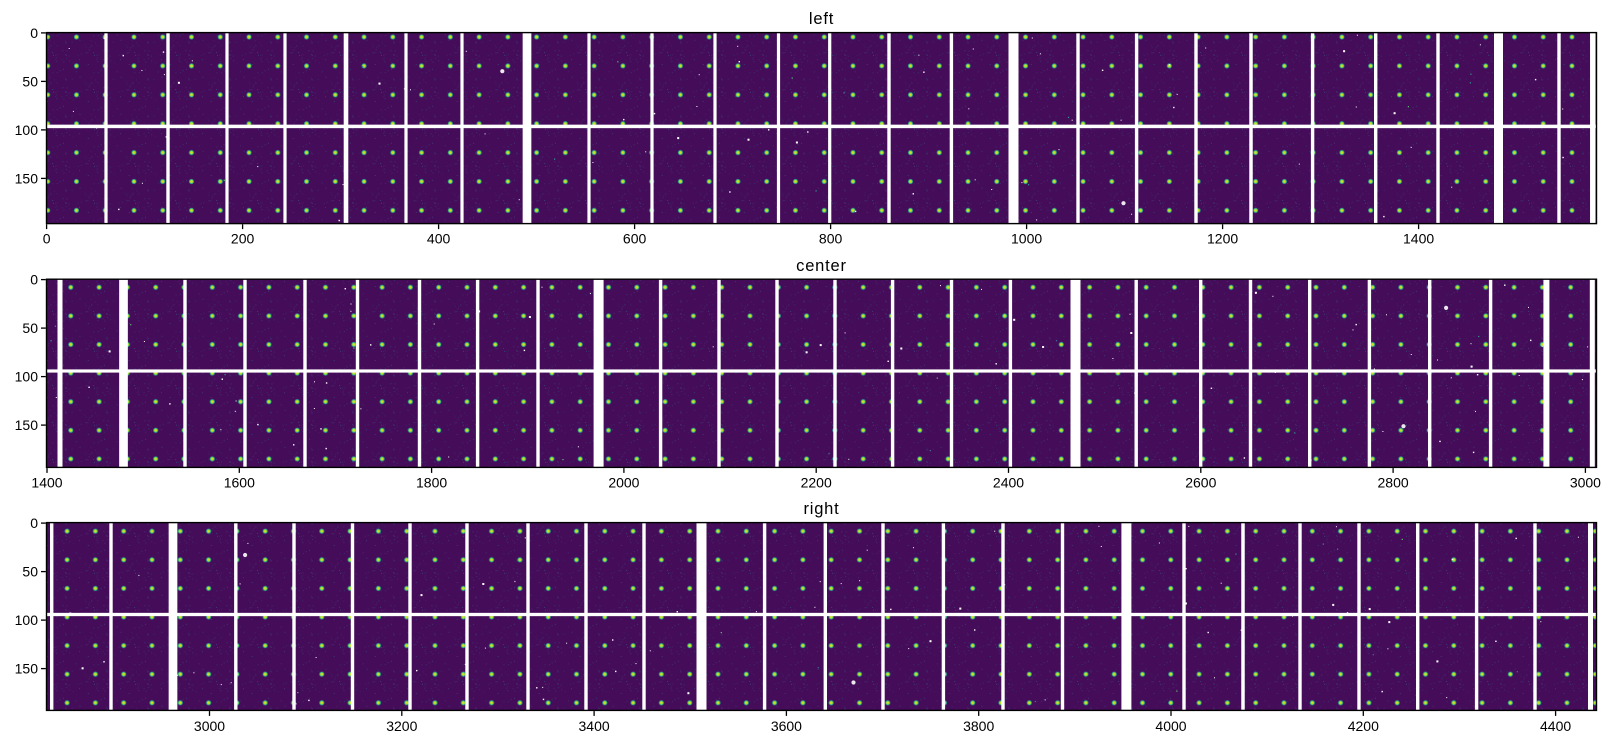 The height and width of the screenshot is (744, 1613). I want to click on svg-text: 3600, so click(786, 726).